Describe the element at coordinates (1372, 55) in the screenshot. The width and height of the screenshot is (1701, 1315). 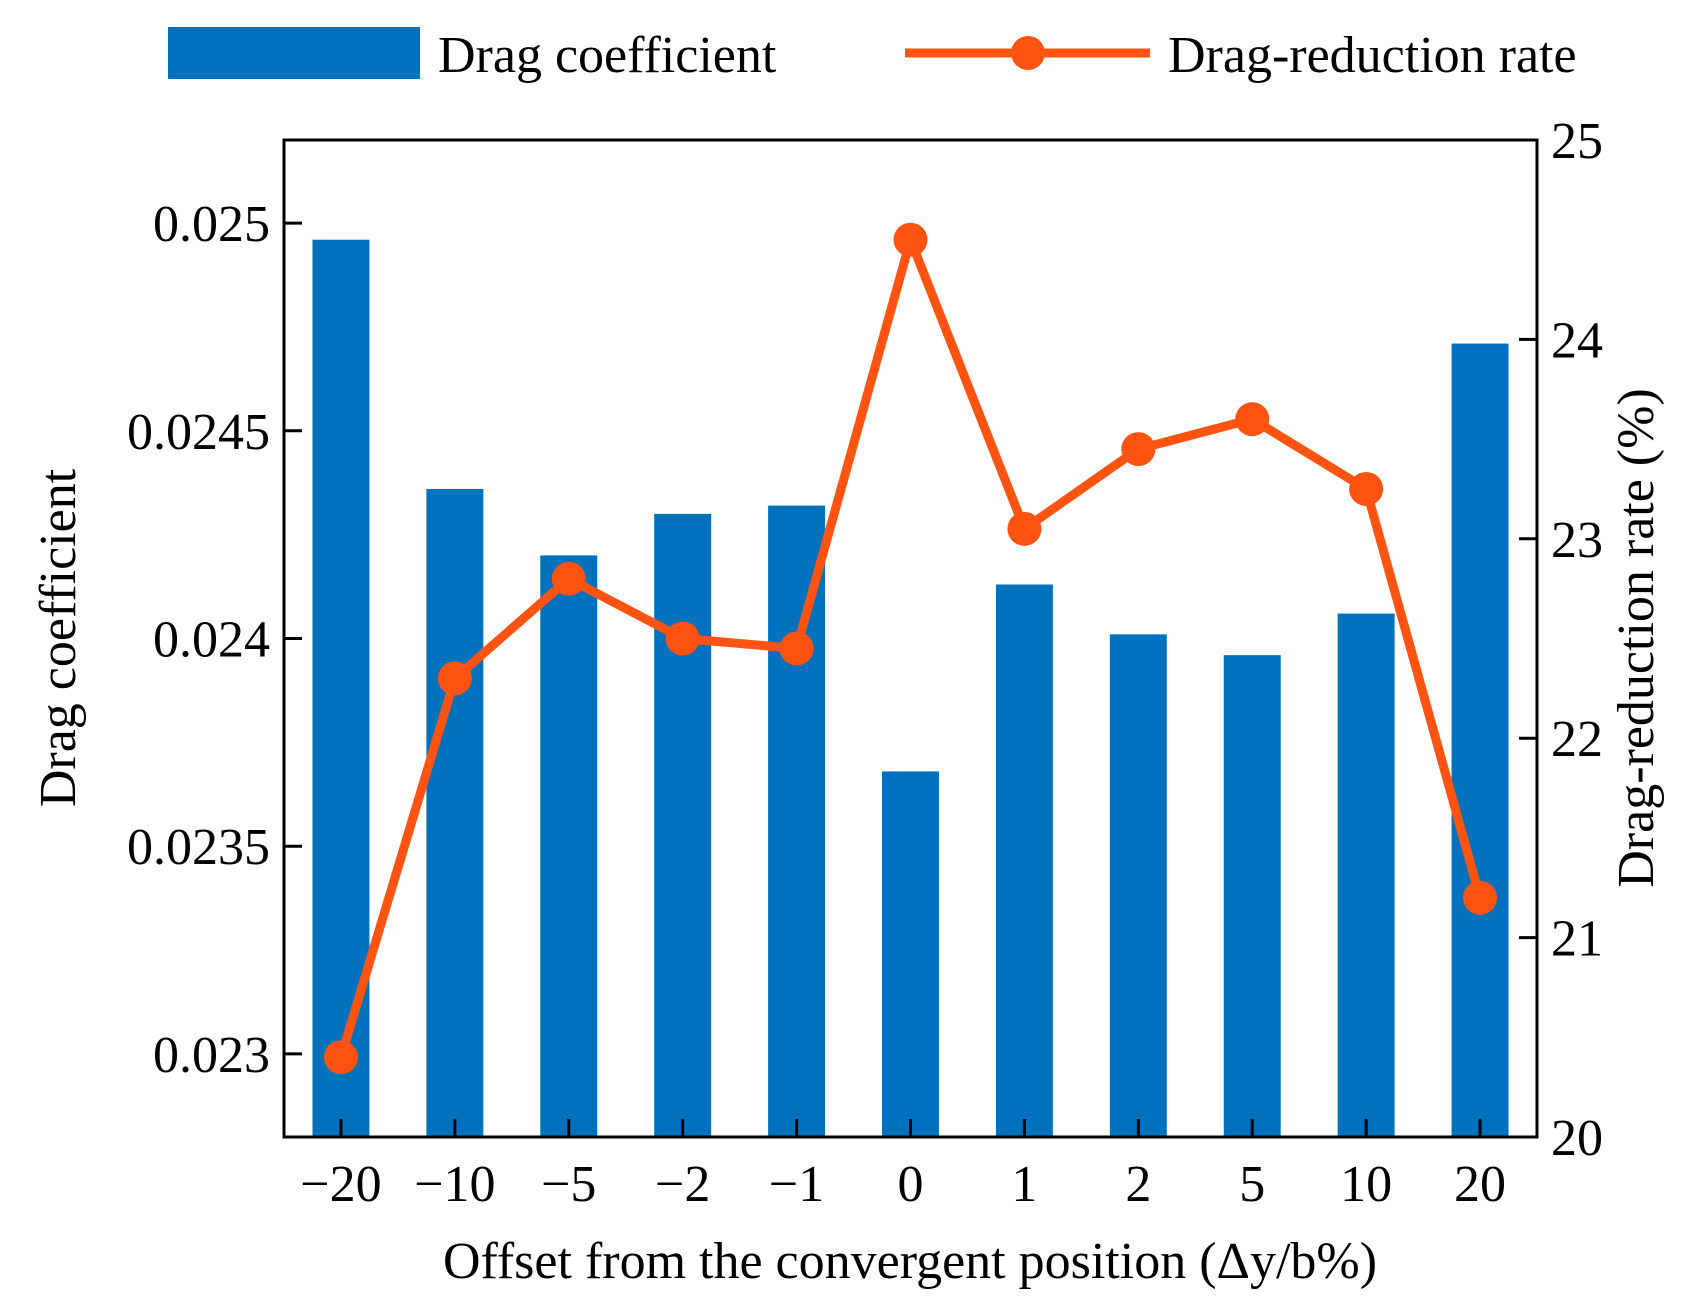
I see `legend-label-drag-reduction-rate: Drag-reduction rate` at that location.